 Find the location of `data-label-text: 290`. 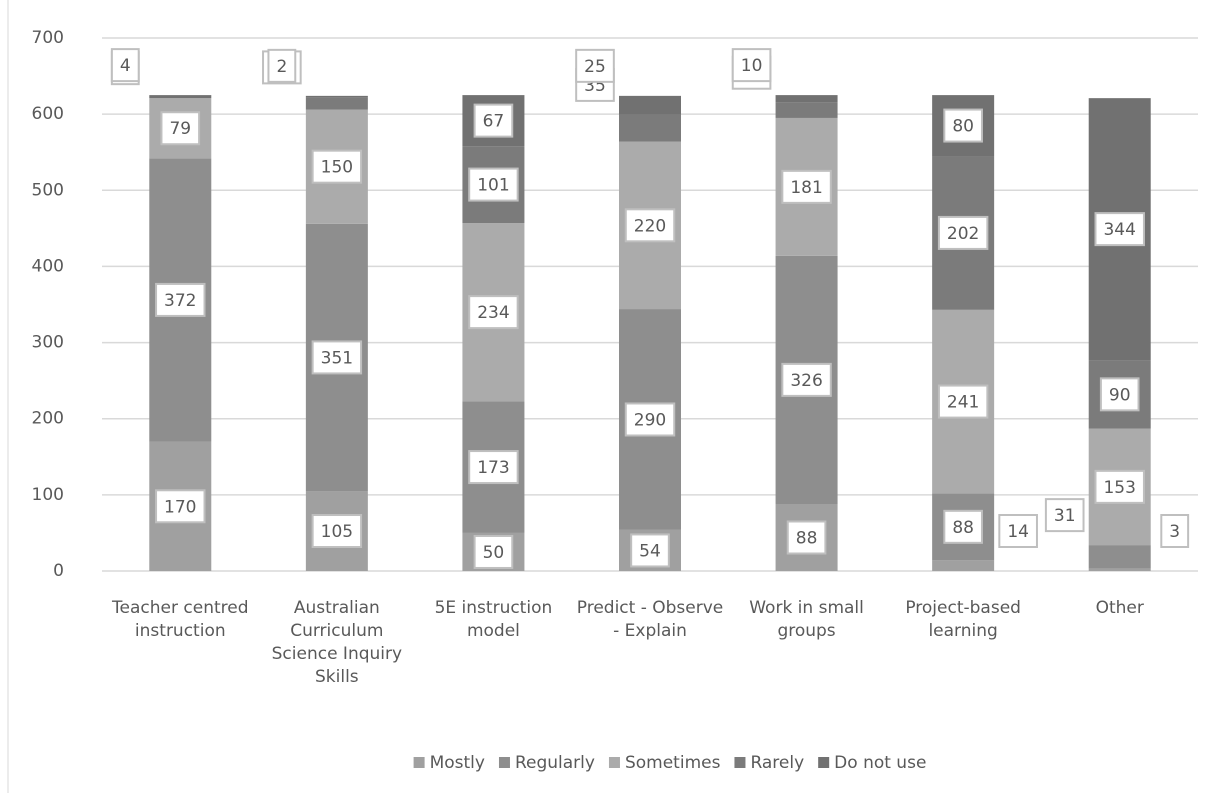

data-label-text: 290 is located at coordinates (650, 420).